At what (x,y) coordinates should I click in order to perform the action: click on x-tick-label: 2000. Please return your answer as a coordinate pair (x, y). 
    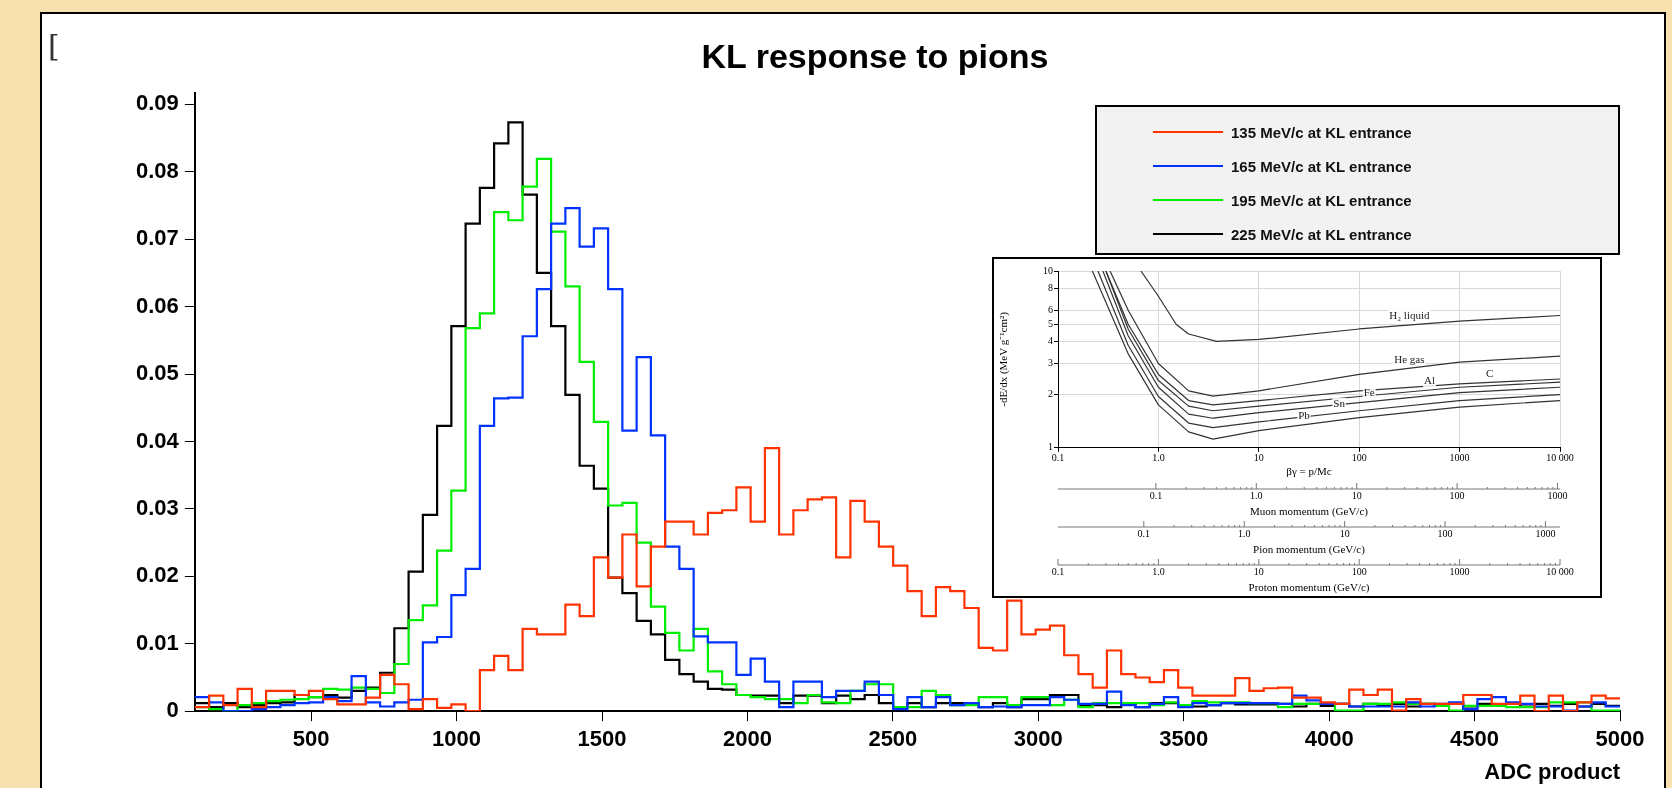
    Looking at the image, I should click on (747, 739).